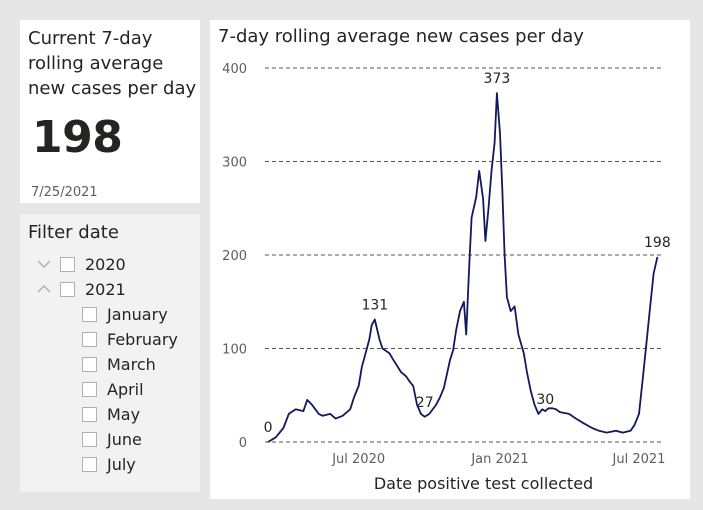 The image size is (703, 510). What do you see at coordinates (499, 459) in the screenshot?
I see `x-tick-label: Jan 2021` at bounding box center [499, 459].